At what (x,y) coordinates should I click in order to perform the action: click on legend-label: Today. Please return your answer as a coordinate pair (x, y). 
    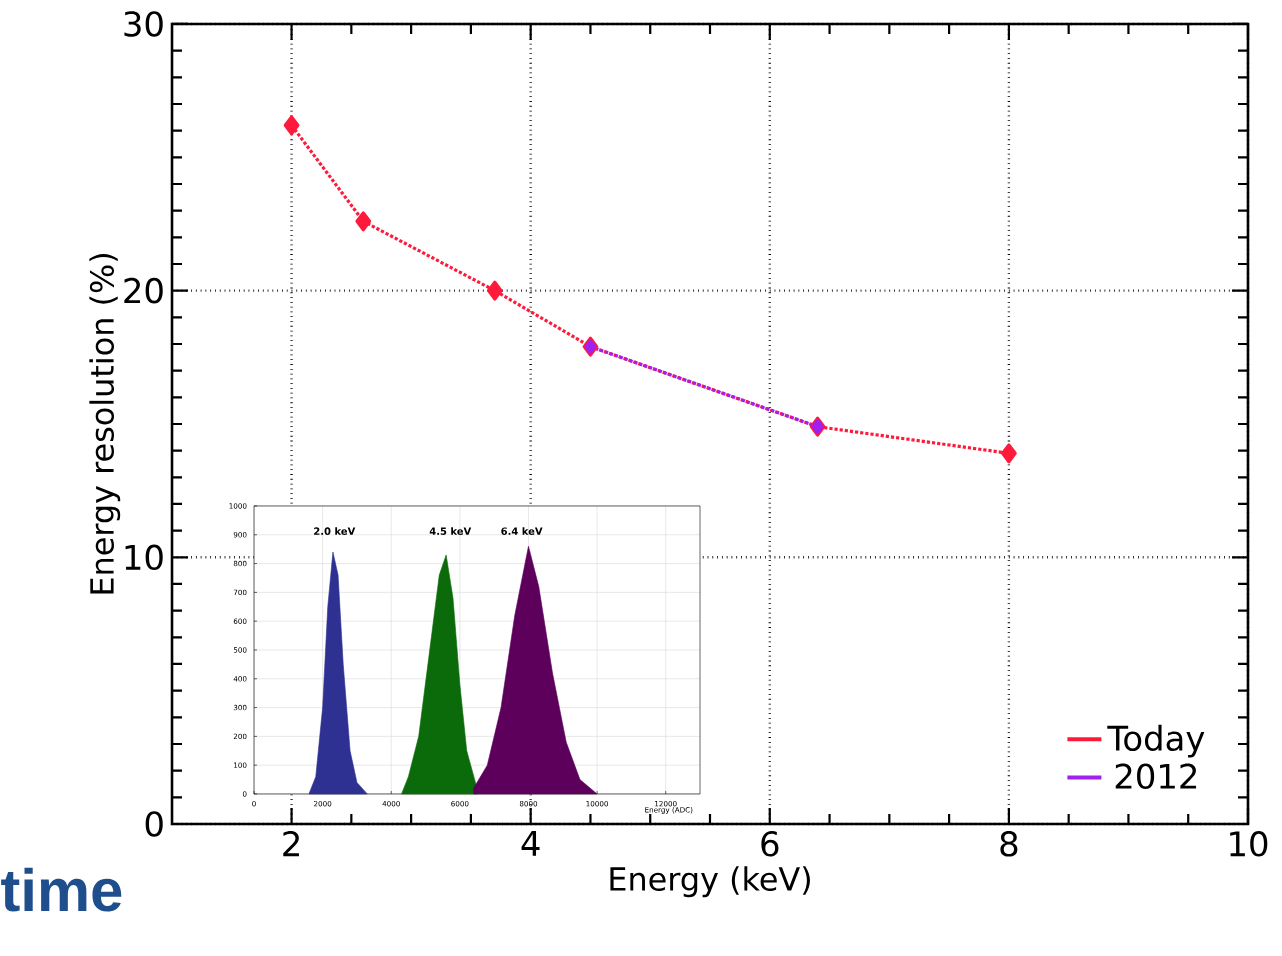
    Looking at the image, I should click on (1156, 741).